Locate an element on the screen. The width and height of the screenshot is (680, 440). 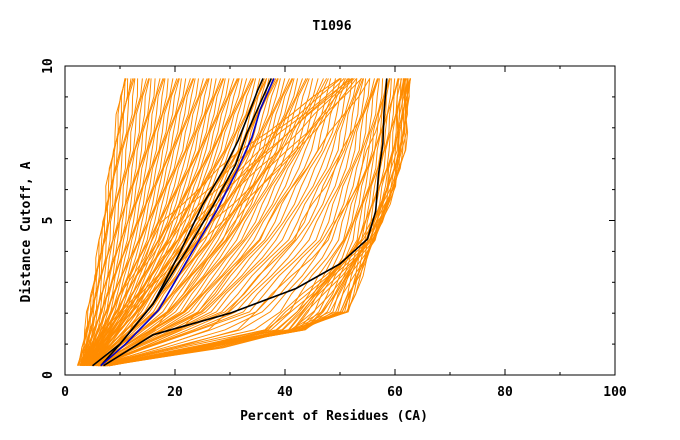
y-tick-label: 5 is located at coordinates (48, 221).